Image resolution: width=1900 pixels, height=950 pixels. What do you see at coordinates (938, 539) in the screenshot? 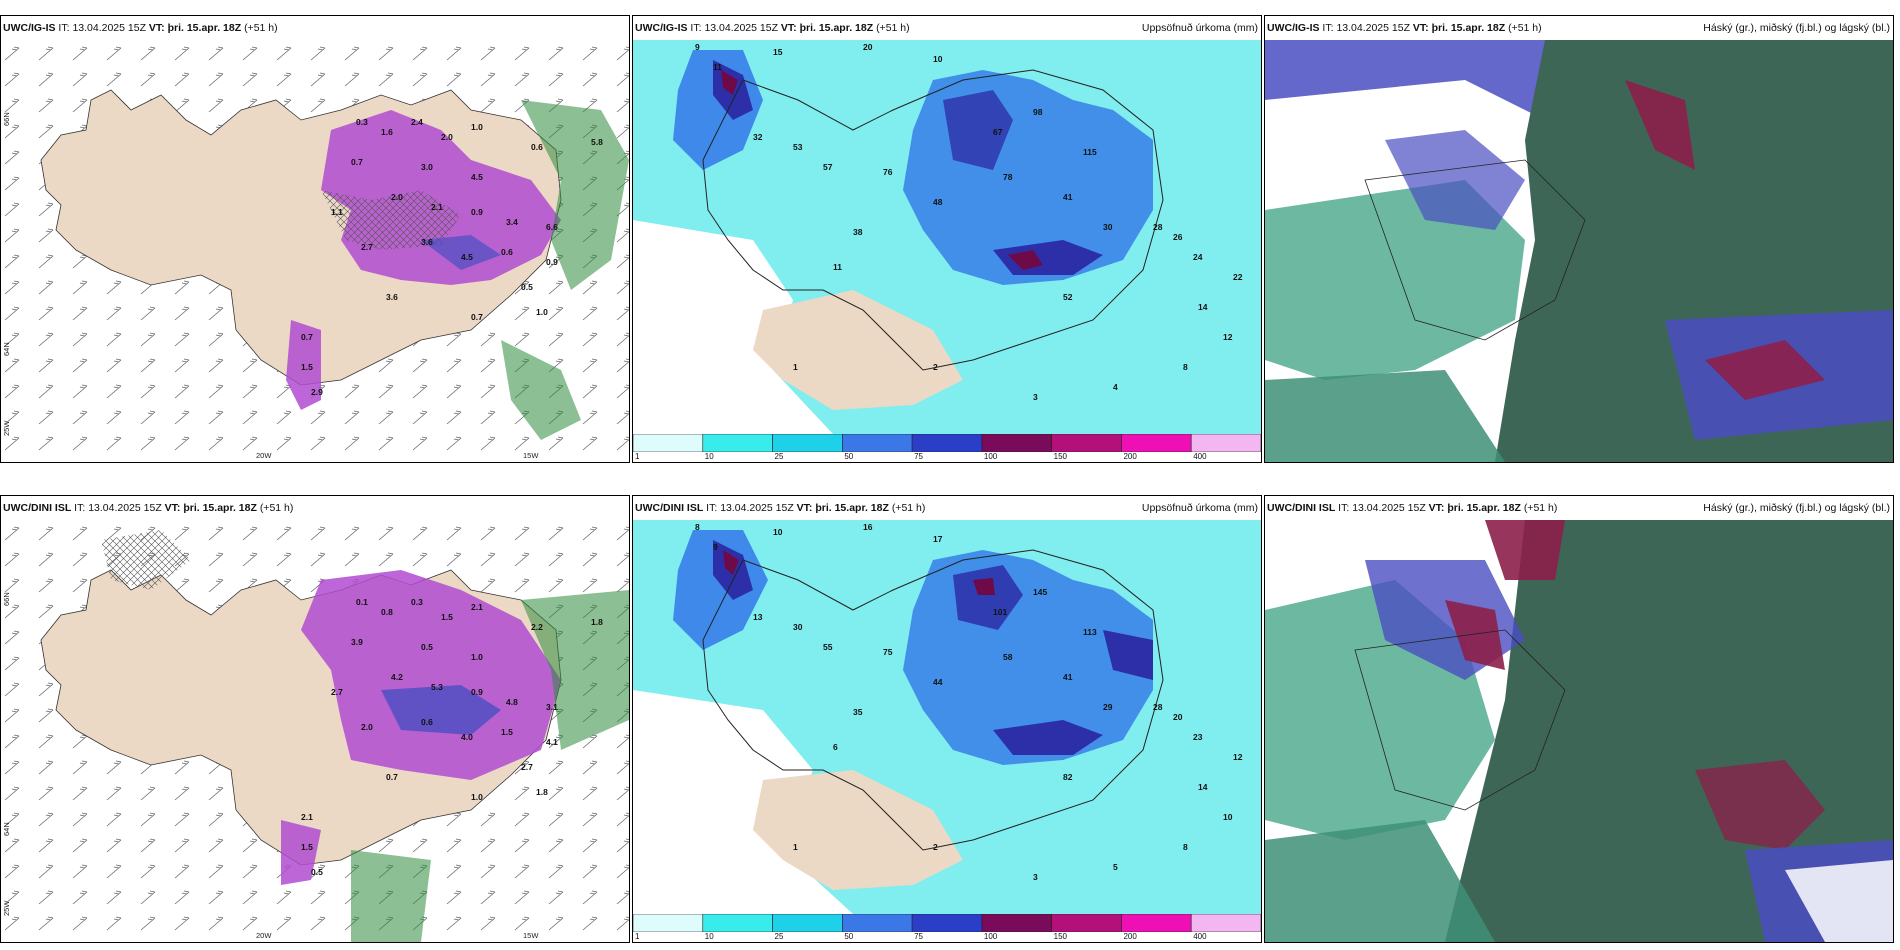
I see `value-label: 17` at bounding box center [938, 539].